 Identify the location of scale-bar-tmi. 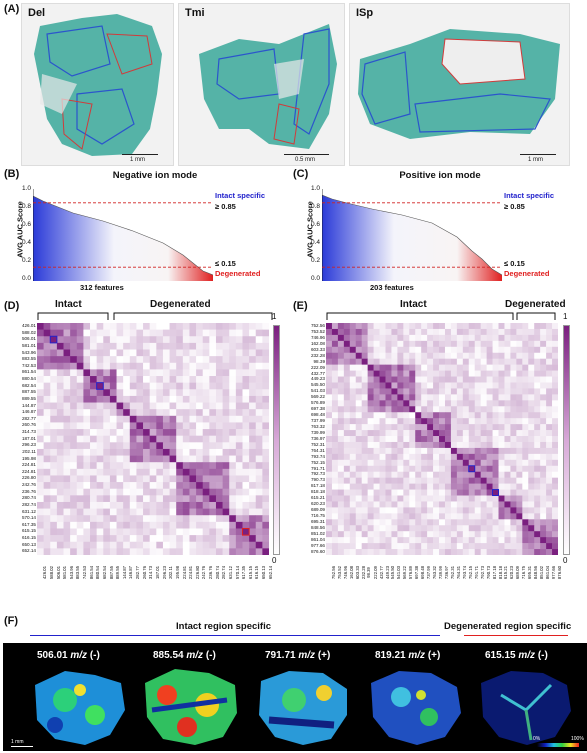
(306, 154).